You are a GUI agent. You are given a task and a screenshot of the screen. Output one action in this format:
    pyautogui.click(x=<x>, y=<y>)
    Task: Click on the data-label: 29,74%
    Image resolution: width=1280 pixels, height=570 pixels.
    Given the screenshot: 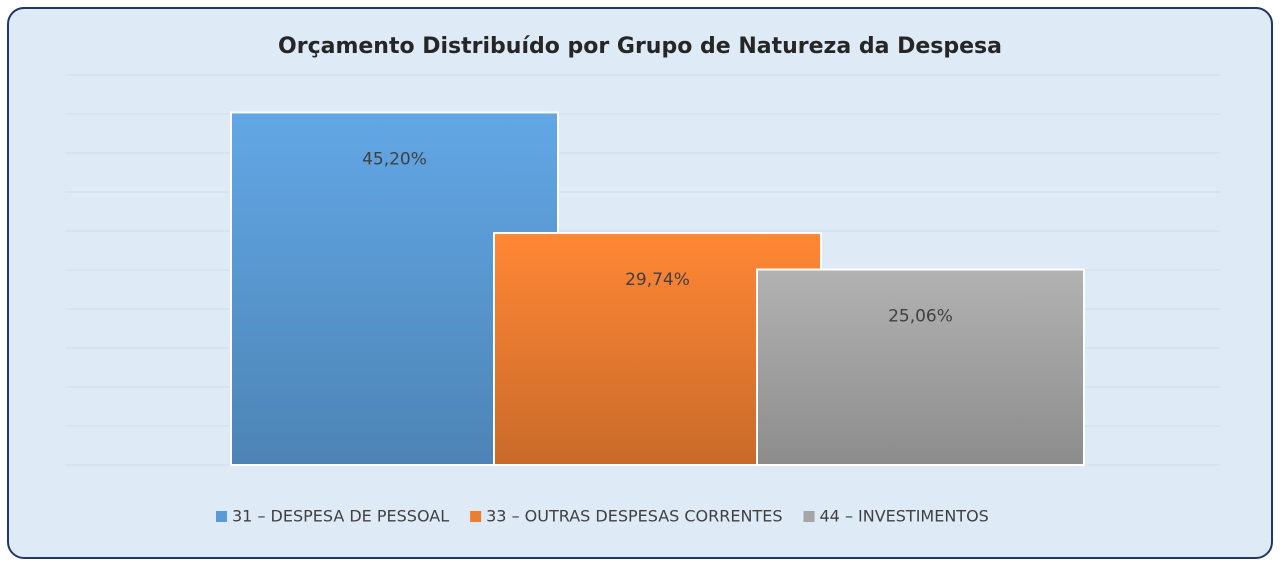 What is the action you would take?
    pyautogui.click(x=657, y=280)
    